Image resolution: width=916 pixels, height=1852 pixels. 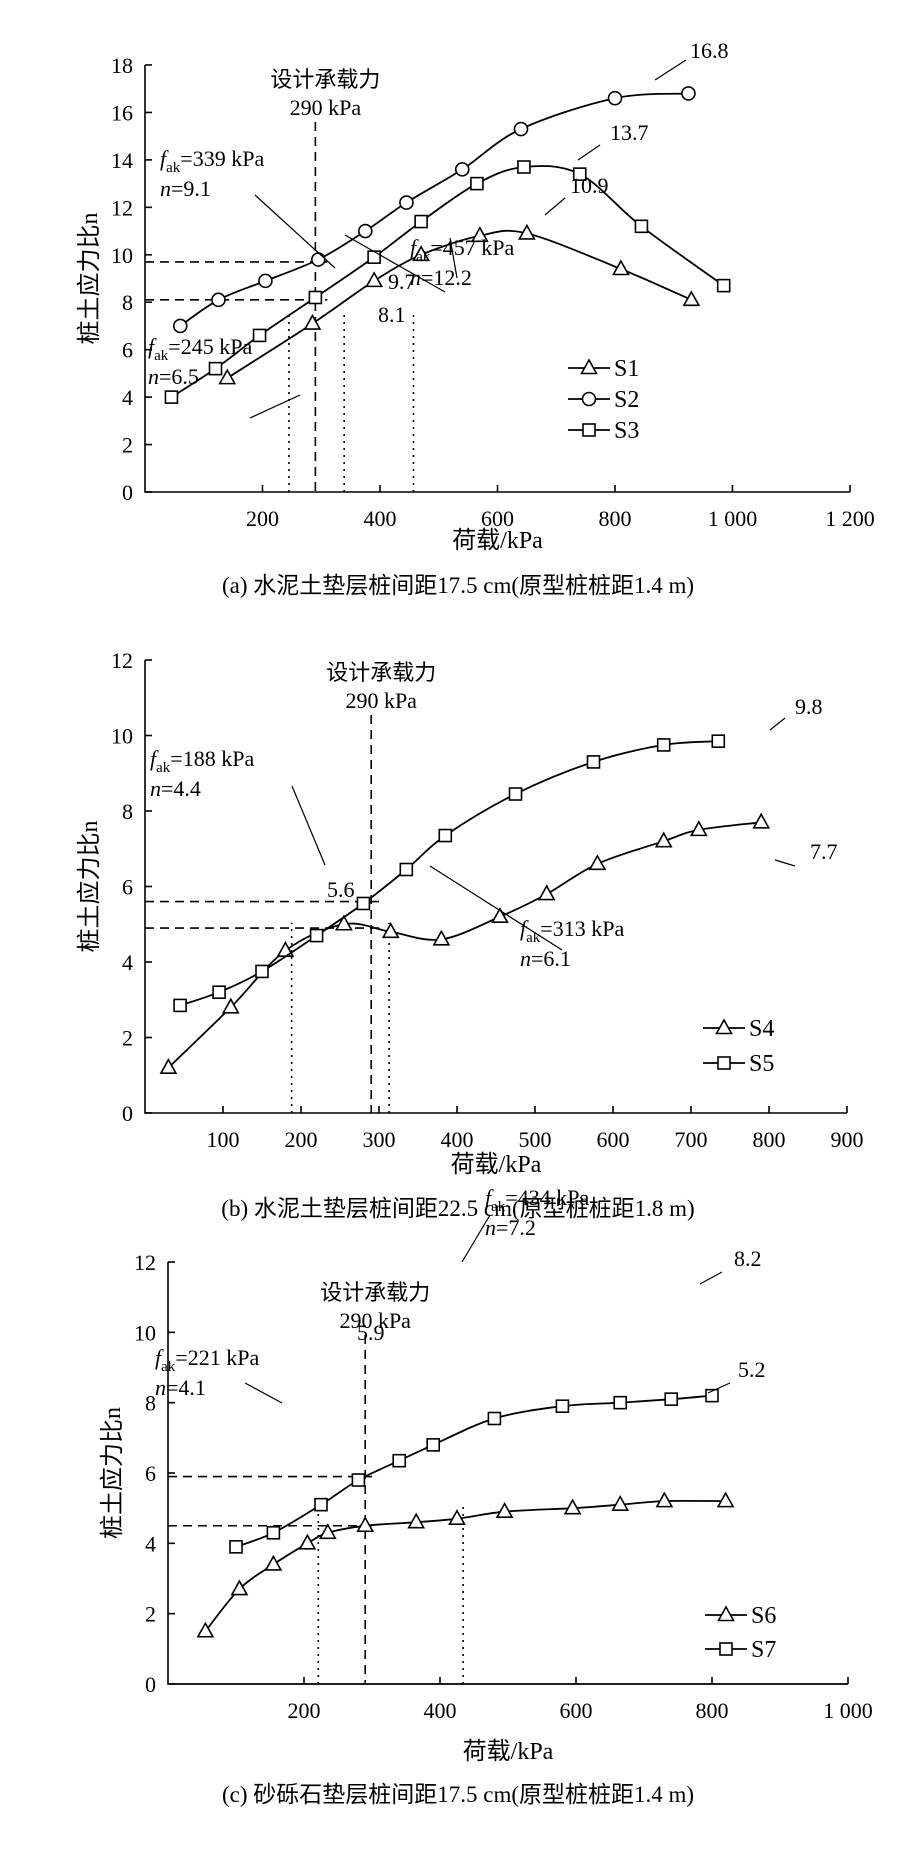 I want to click on n-value: =9.1, so click(x=191, y=188).